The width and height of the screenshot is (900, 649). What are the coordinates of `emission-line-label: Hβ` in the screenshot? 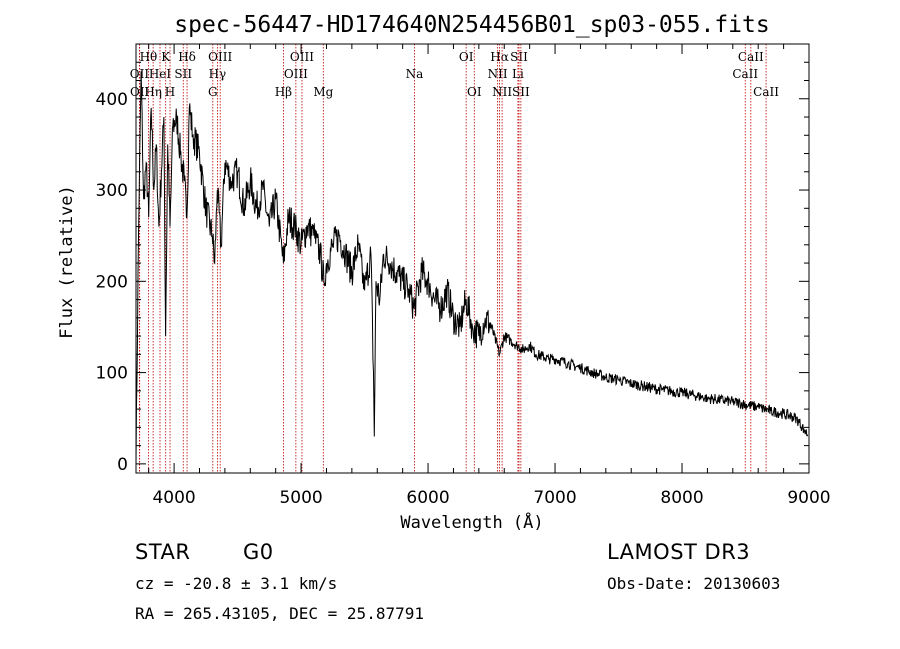 It's located at (283, 92).